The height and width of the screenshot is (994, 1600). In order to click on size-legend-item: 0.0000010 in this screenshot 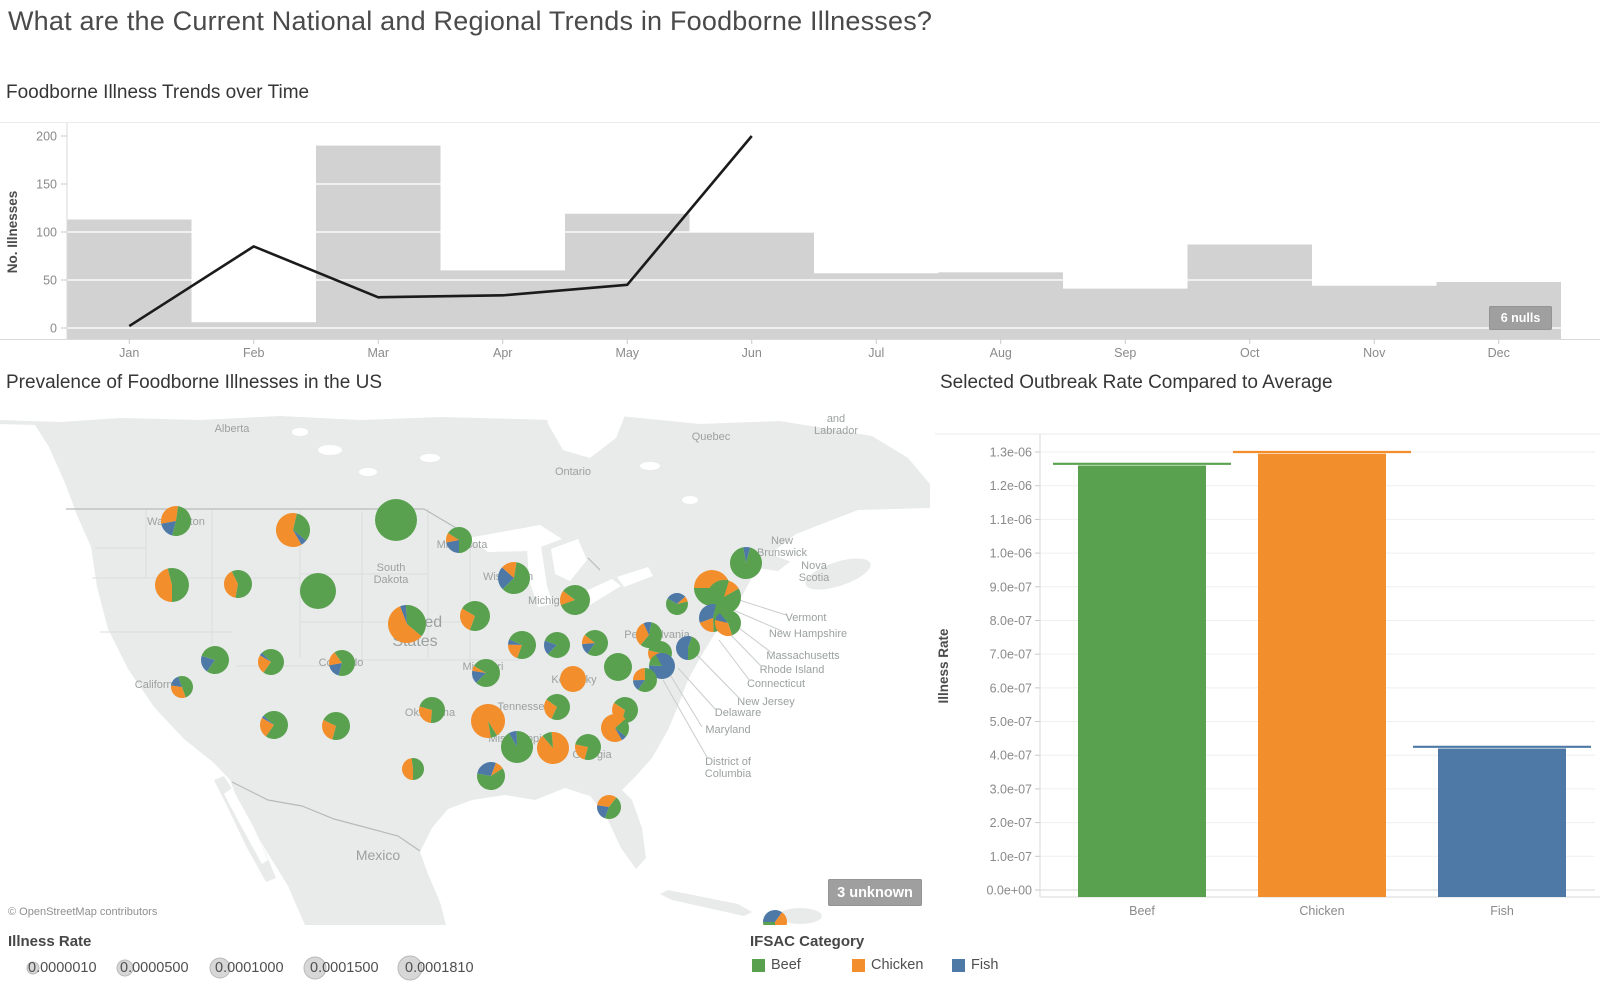, I will do `click(57, 968)`.